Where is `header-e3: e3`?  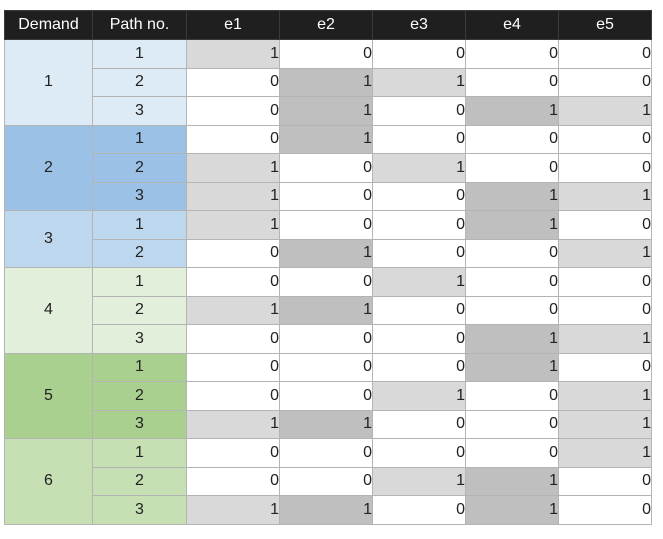
header-e3: e3 is located at coordinates (419, 25).